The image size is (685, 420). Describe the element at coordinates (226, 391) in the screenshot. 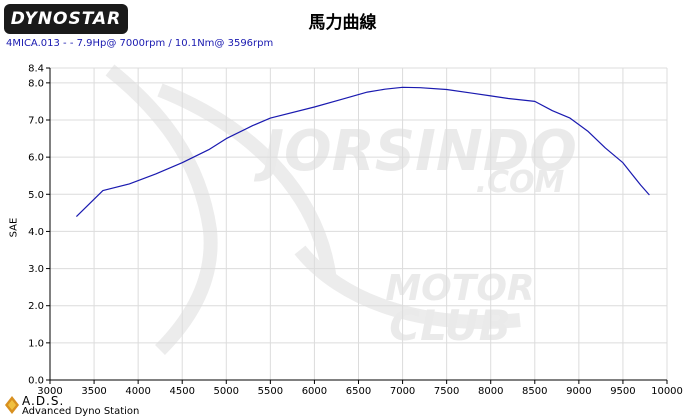

I see `x-tick-label: 5000` at that location.